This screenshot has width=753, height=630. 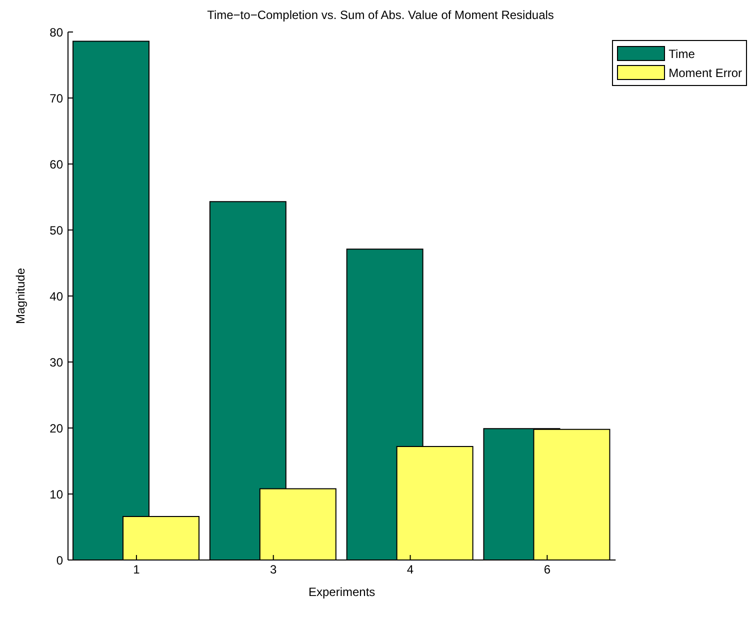 I want to click on y-tick-label: 70, so click(x=57, y=98).